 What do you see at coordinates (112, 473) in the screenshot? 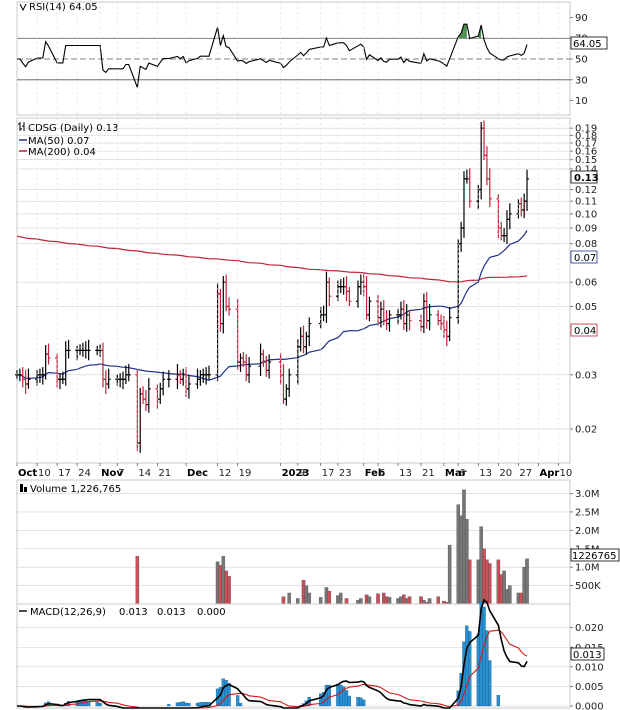
I see `date-tick-label: Nov` at bounding box center [112, 473].